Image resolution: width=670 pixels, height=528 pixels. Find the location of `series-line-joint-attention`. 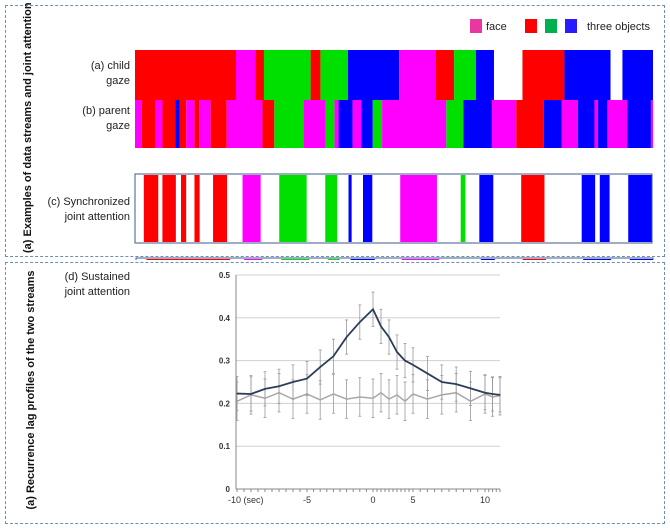

series-line-joint-attention is located at coordinates (368, 351).